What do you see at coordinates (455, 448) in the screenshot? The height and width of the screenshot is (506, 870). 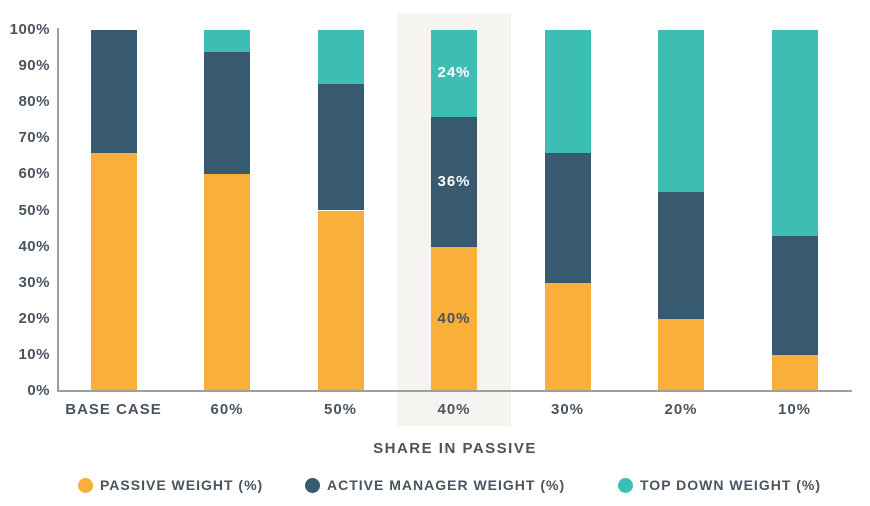 I see `x-axis-title: SHARE IN PASSIVE` at bounding box center [455, 448].